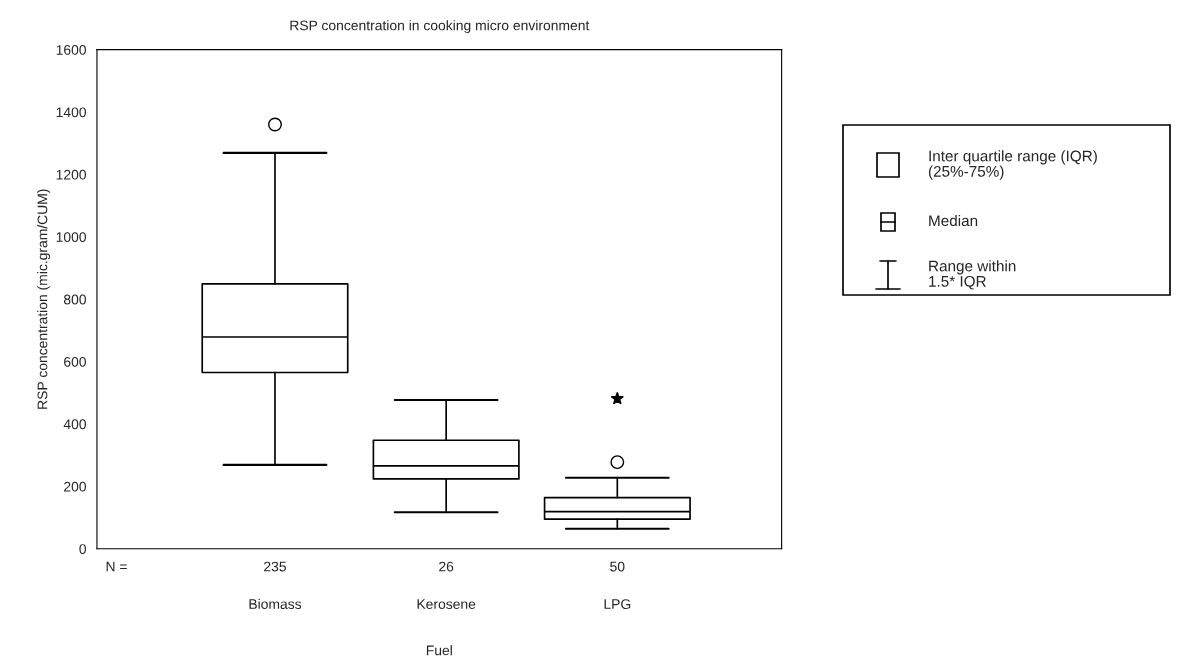 This screenshot has width=1197, height=662. I want to click on x-tick-label: Kerosene, so click(446, 604).